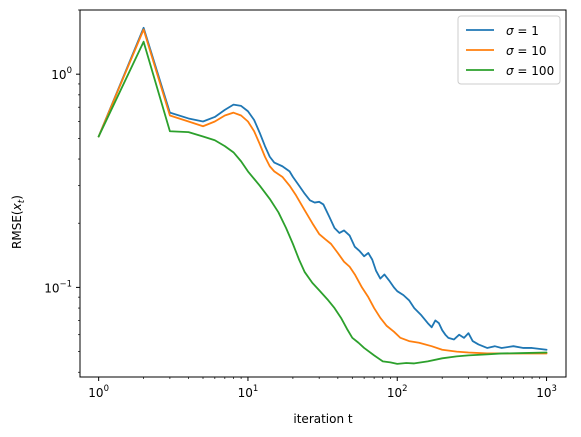 The width and height of the screenshot is (581, 437). I want to click on legend-label-sigma-100: σ = 100, so click(530, 71).